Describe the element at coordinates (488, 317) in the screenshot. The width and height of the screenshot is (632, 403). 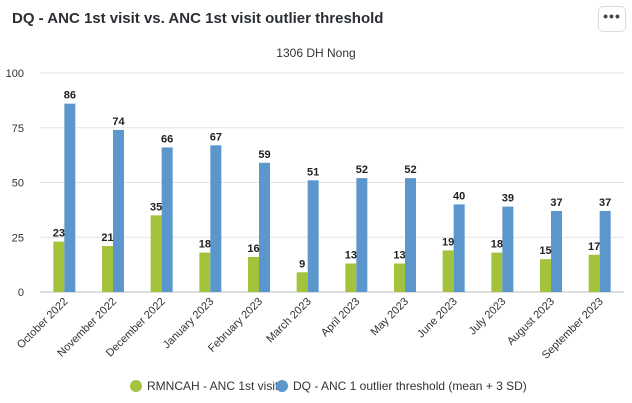
I see `x-tick-label: July 2023` at that location.